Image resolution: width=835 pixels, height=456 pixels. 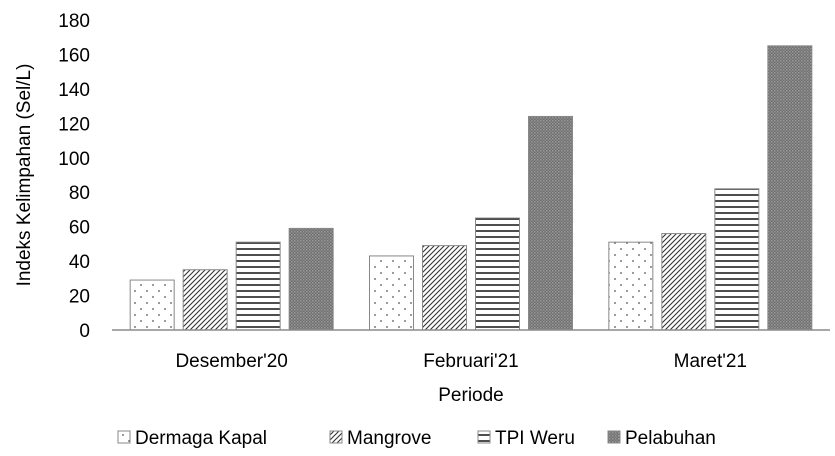 What do you see at coordinates (79, 193) in the screenshot?
I see `y-tick-label-4: 80` at bounding box center [79, 193].